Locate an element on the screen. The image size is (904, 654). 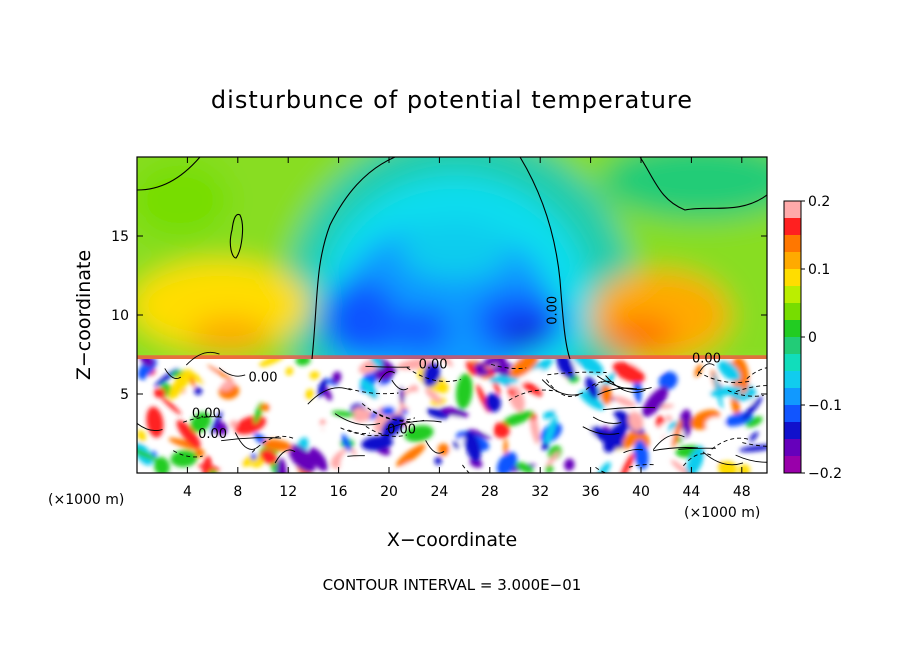
y-tick-label: 5 is located at coordinates (124, 395).